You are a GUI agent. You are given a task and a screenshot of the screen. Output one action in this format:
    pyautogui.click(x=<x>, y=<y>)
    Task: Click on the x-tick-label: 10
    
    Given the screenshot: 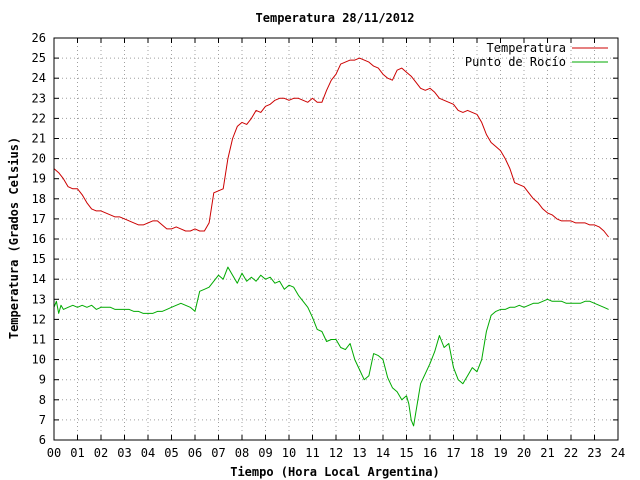 What is the action you would take?
    pyautogui.click(x=289, y=453)
    